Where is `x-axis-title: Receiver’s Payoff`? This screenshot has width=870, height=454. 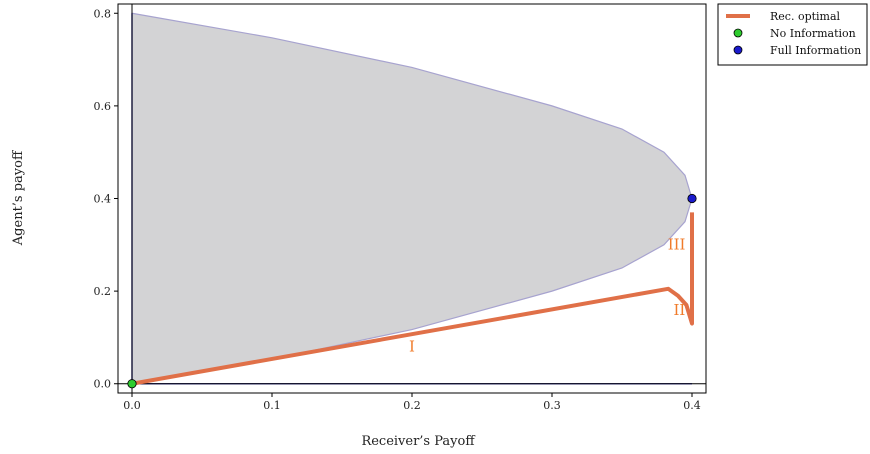
x-axis-title: Receiver’s Payoff is located at coordinates (418, 441).